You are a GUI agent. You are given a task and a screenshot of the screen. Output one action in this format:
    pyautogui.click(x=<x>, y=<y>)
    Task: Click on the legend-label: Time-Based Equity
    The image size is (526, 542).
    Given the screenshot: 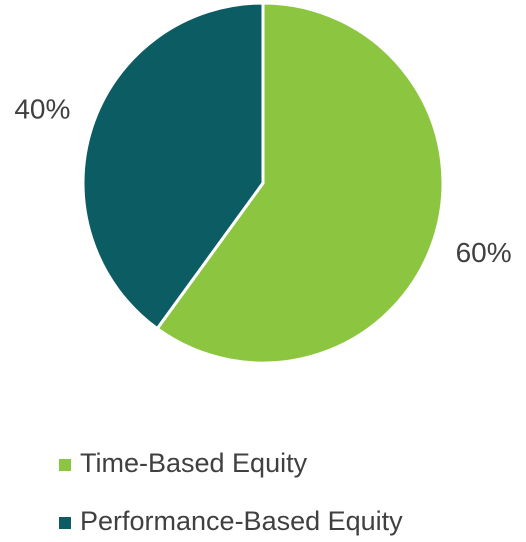 What is the action you would take?
    pyautogui.click(x=194, y=463)
    